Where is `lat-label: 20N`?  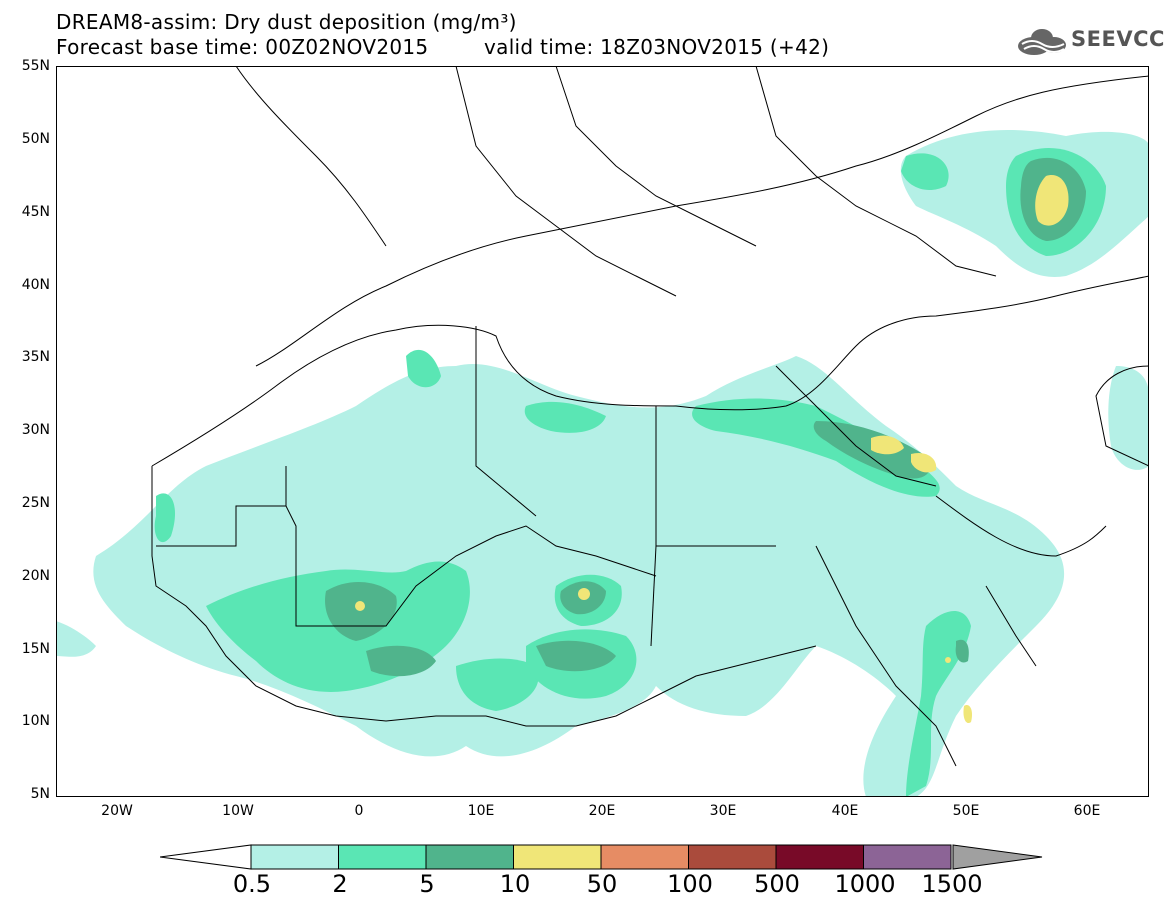
lat-label: 20N is located at coordinates (35, 576).